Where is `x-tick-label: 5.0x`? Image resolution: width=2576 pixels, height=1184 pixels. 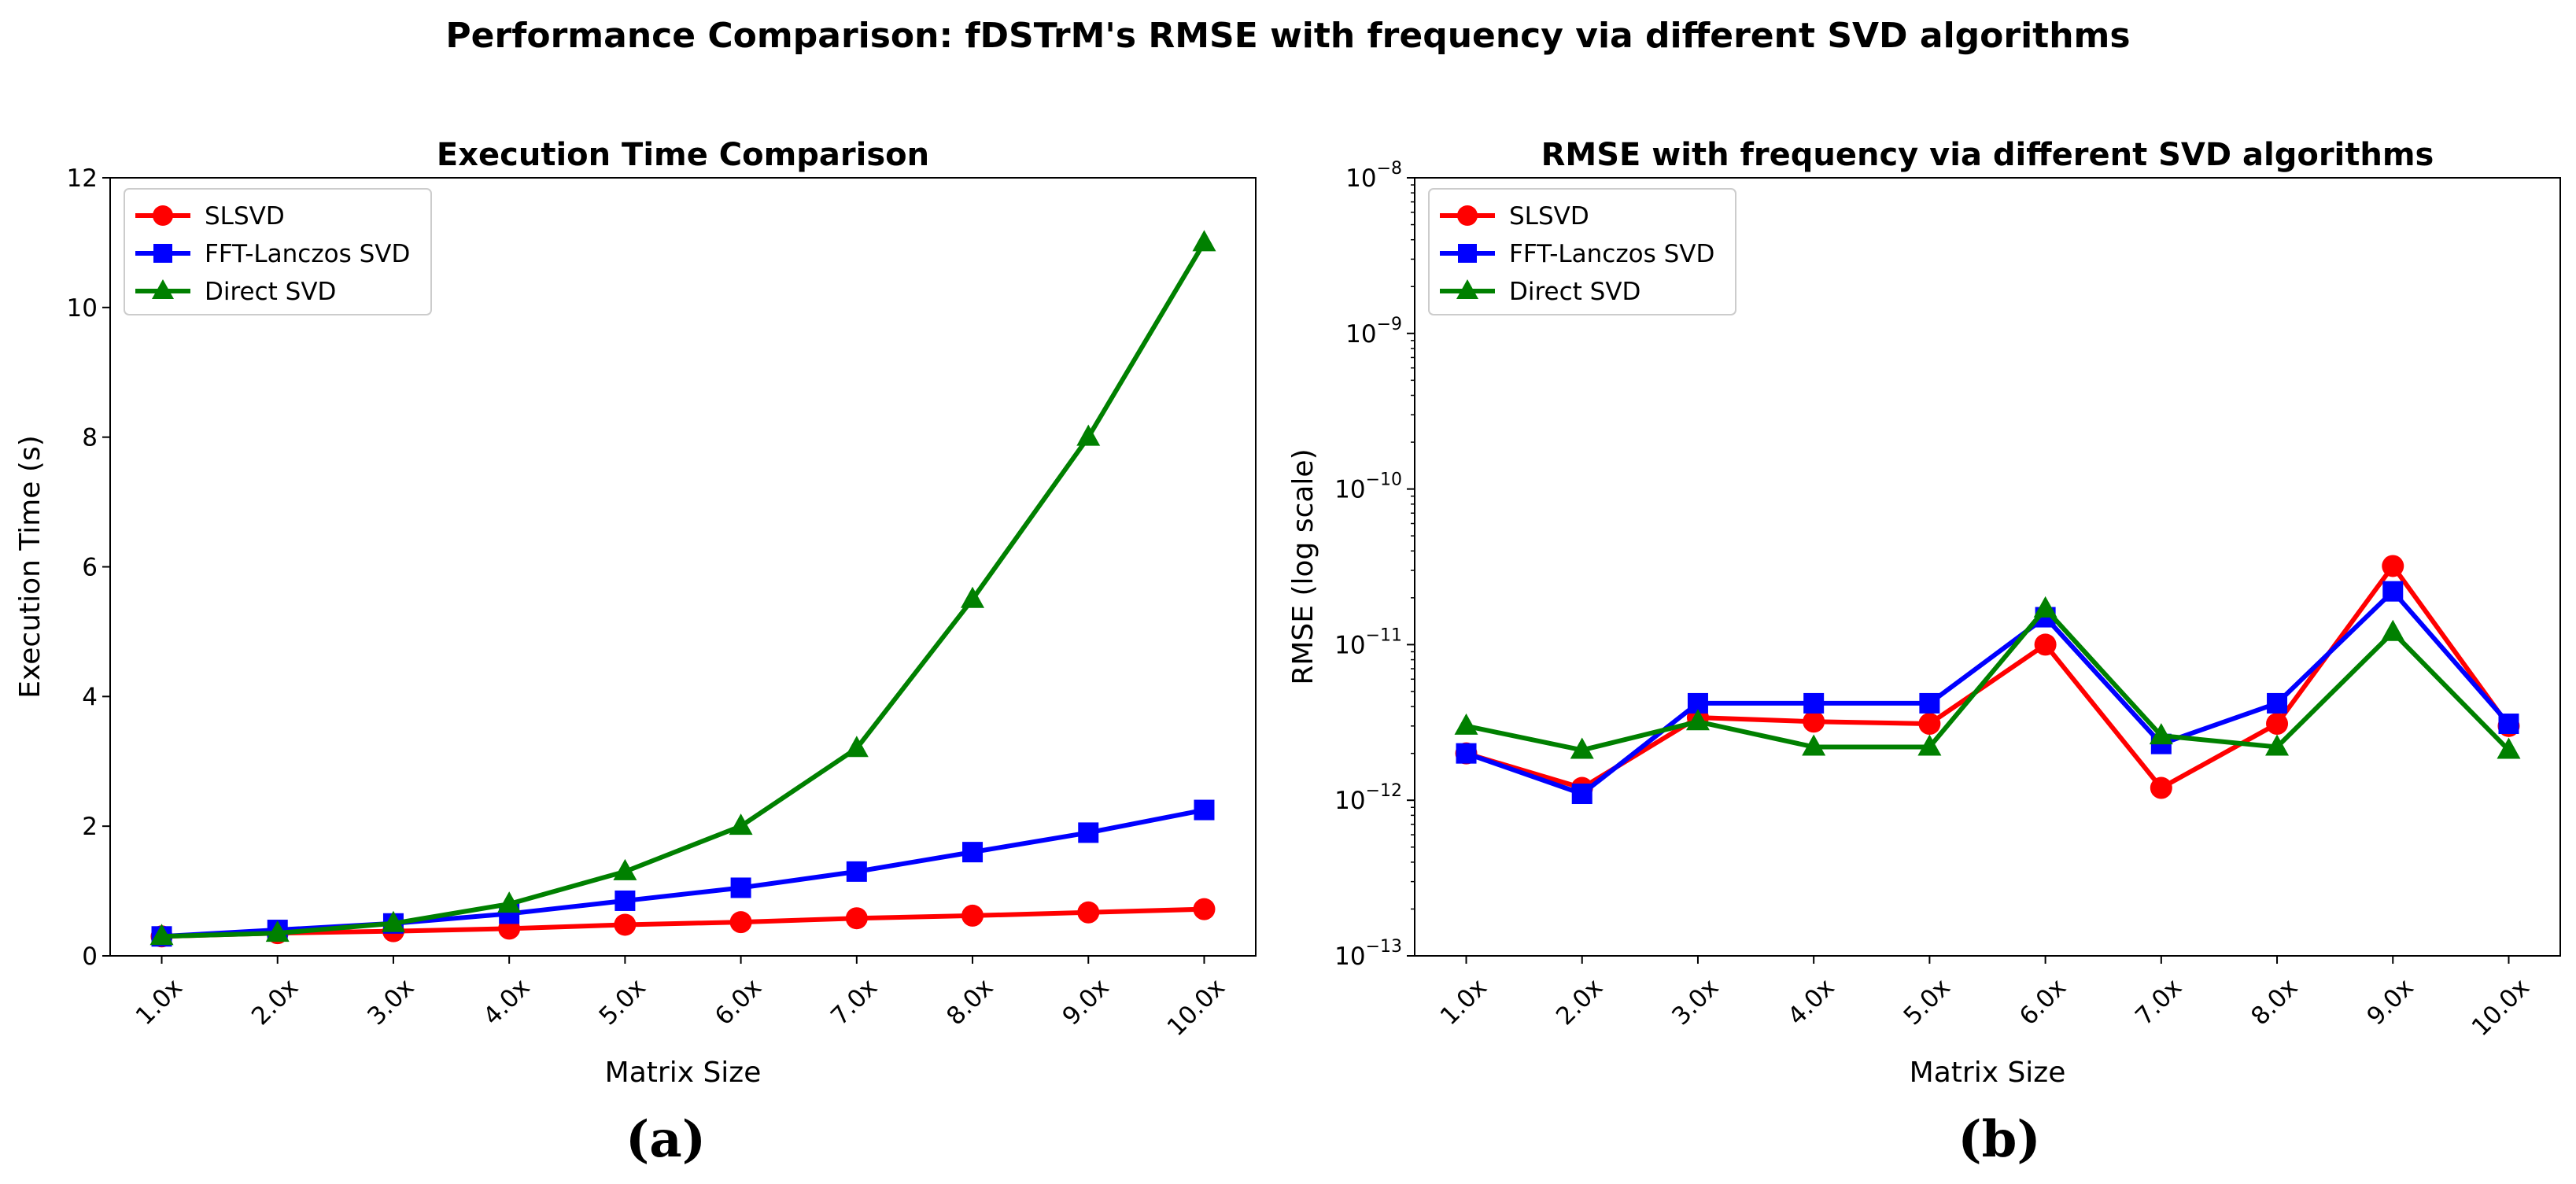 x-tick-label: 5.0x is located at coordinates (622, 1002).